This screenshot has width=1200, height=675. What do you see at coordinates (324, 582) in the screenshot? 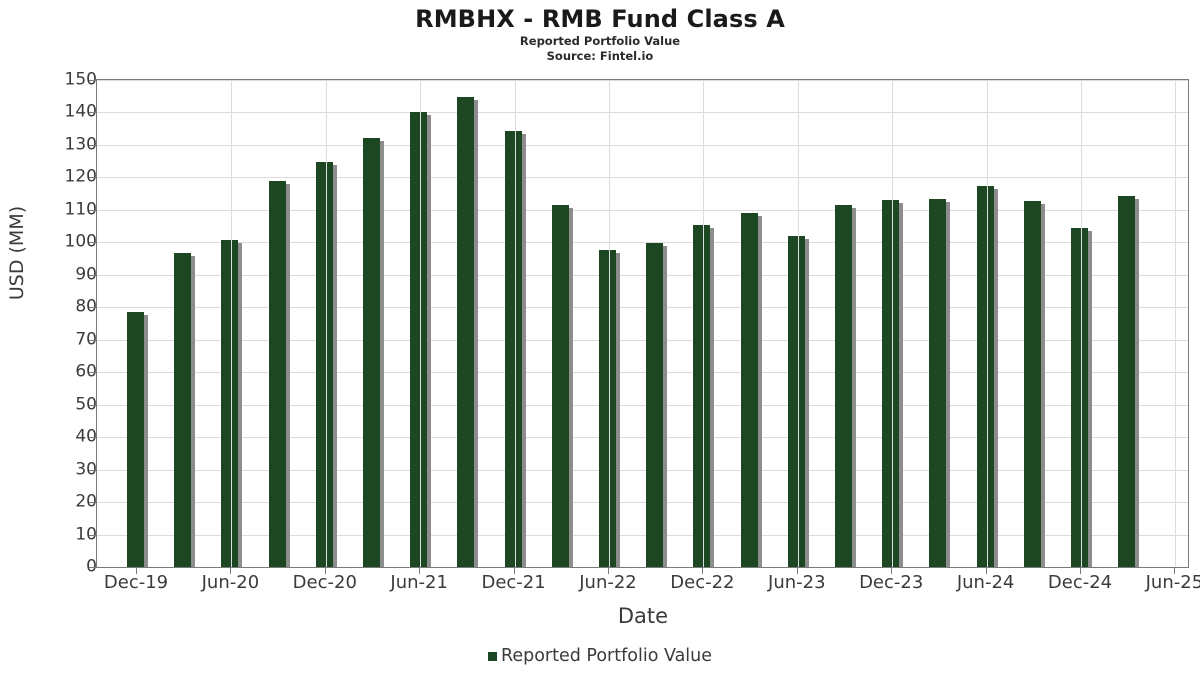
I see `x-axis-tick-label: Dec-20` at bounding box center [324, 582].